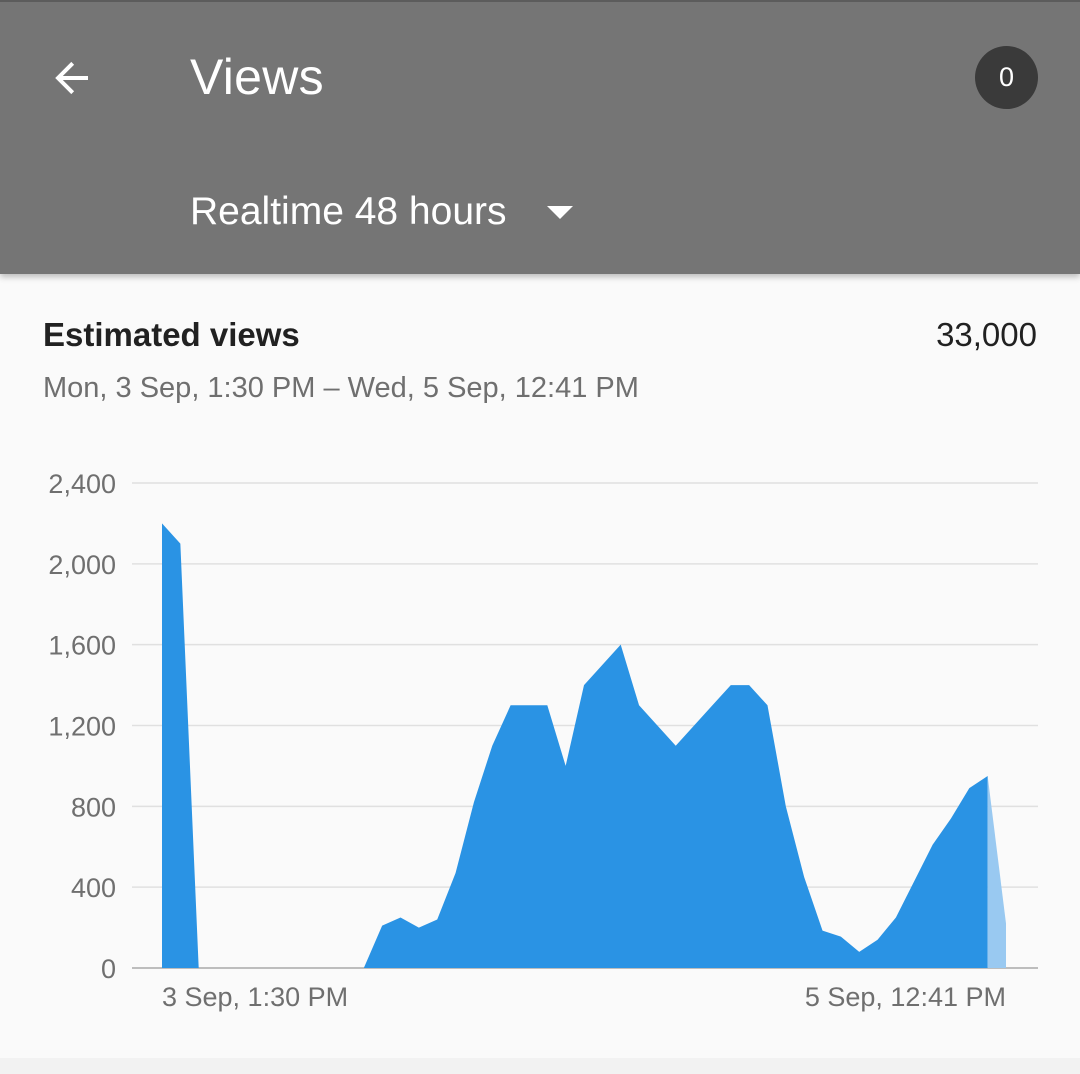 This screenshot has width=1080, height=1074. What do you see at coordinates (584, 997) in the screenshot?
I see `x-axis-ticks: 3 Sep, 1:30 PM 5 Sep, 12:41 PM` at bounding box center [584, 997].